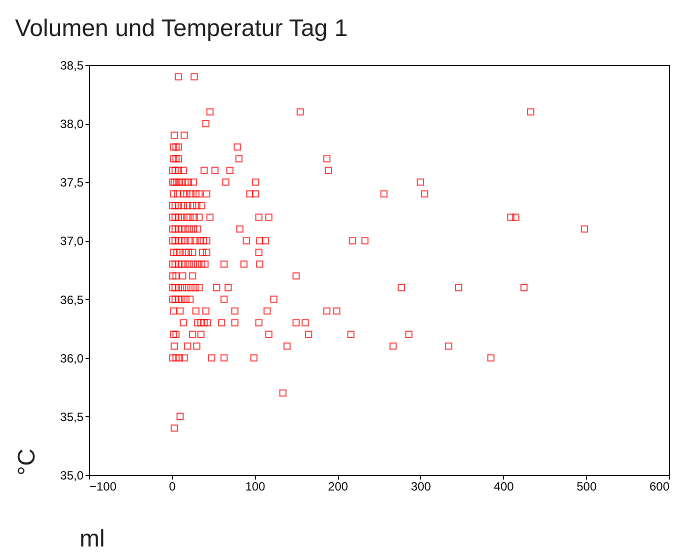 Image resolution: width=680 pixels, height=559 pixels. What do you see at coordinates (72, 183) in the screenshot?
I see `y-tick-label: 37,5` at bounding box center [72, 183].